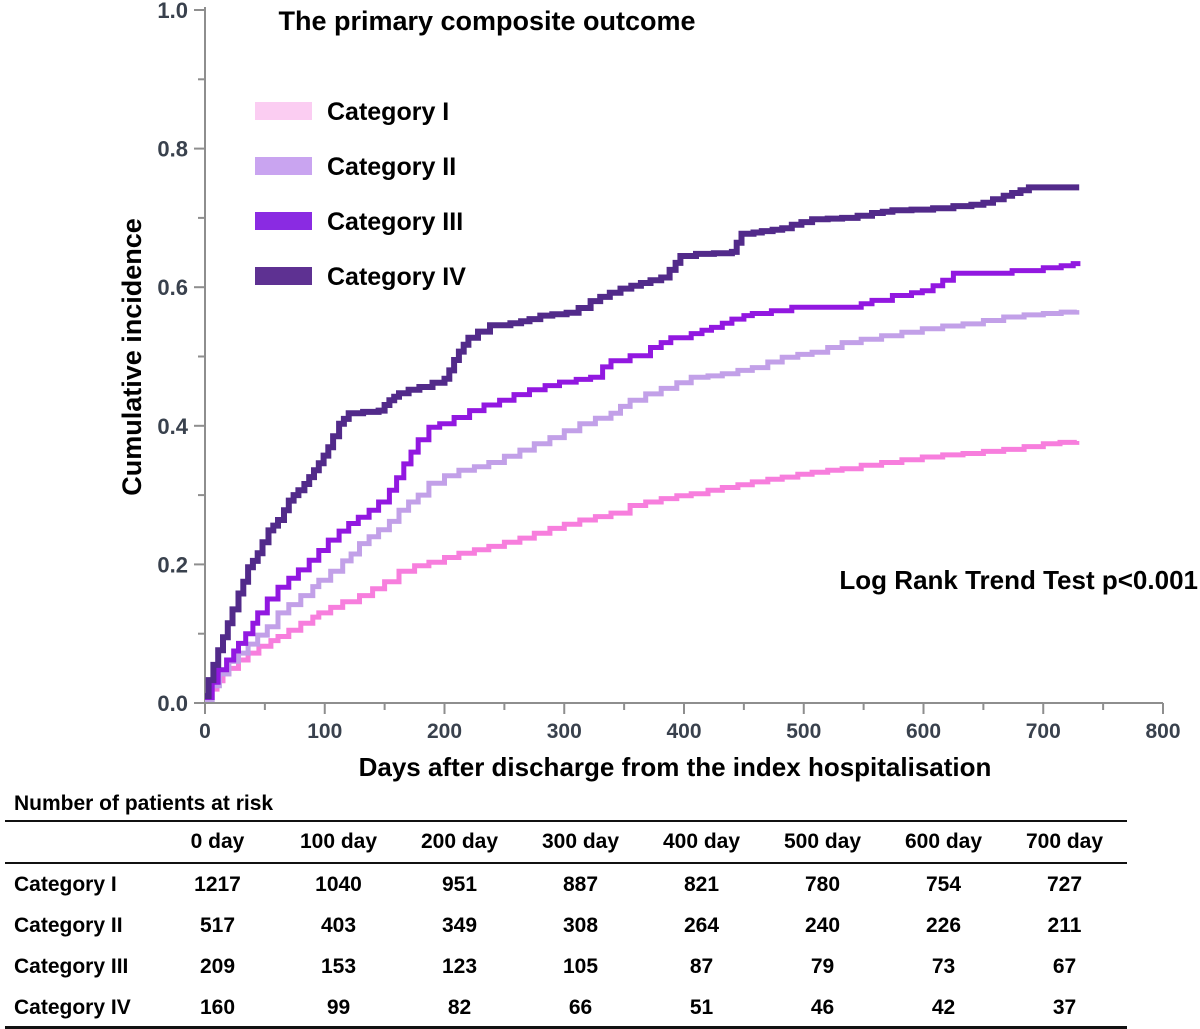 Image resolution: width=1200 pixels, height=1029 pixels. I want to click on y-axis-label: Cumulative incidence, so click(132, 357).